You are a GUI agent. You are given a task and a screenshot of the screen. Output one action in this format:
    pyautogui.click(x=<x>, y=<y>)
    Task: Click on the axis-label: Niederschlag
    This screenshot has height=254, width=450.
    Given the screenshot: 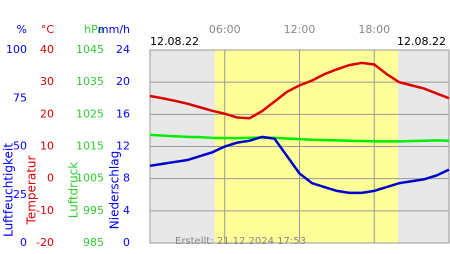 What is the action you would take?
    pyautogui.click(x=115, y=190)
    